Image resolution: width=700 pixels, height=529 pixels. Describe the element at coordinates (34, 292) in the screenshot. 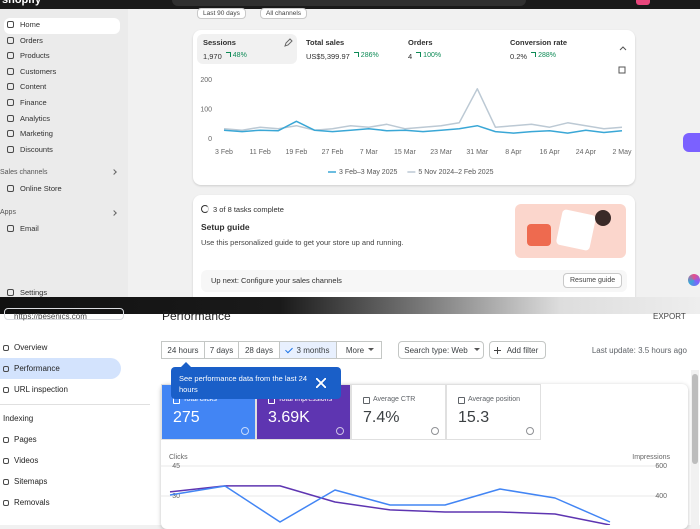

I see `nav-item: Settings` at that location.